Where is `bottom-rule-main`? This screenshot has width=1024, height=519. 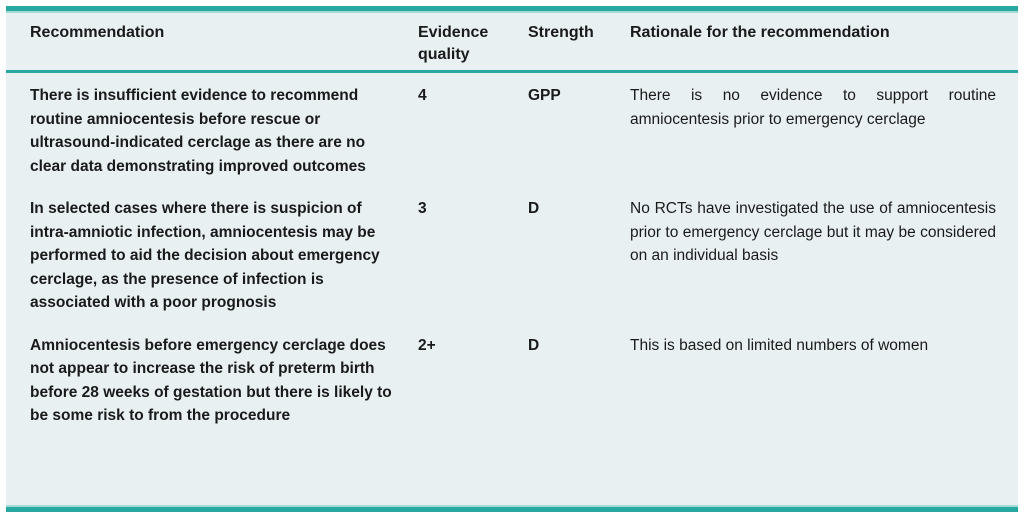
bottom-rule-main is located at coordinates (512, 509).